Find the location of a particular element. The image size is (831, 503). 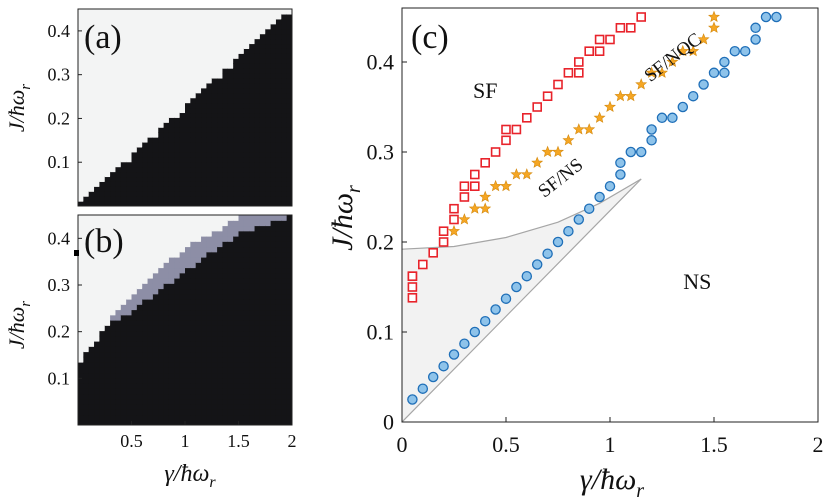

panel-c-y-tick-label: 0.3 is located at coordinates (381, 151).